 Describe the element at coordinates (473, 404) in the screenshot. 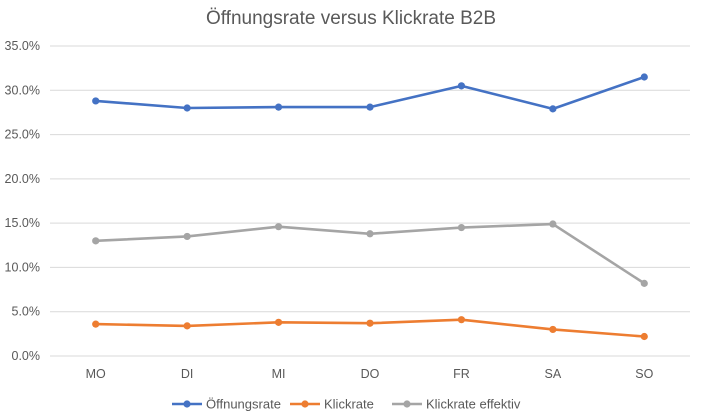

I see `legend-label: Klickrate effektiv` at that location.